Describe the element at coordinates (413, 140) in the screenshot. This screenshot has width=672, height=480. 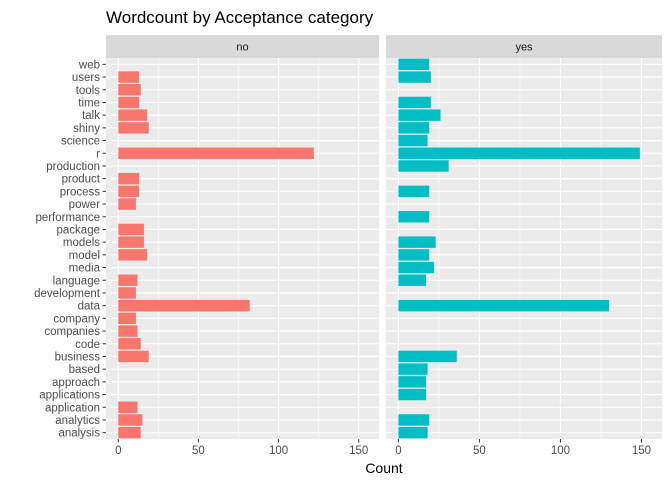
I see `bar-yes-science` at that location.